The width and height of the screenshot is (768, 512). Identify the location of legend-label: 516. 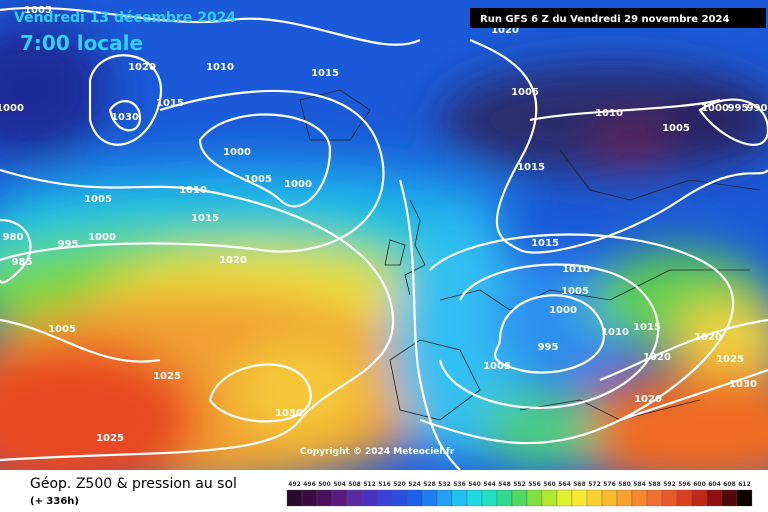
(384, 484).